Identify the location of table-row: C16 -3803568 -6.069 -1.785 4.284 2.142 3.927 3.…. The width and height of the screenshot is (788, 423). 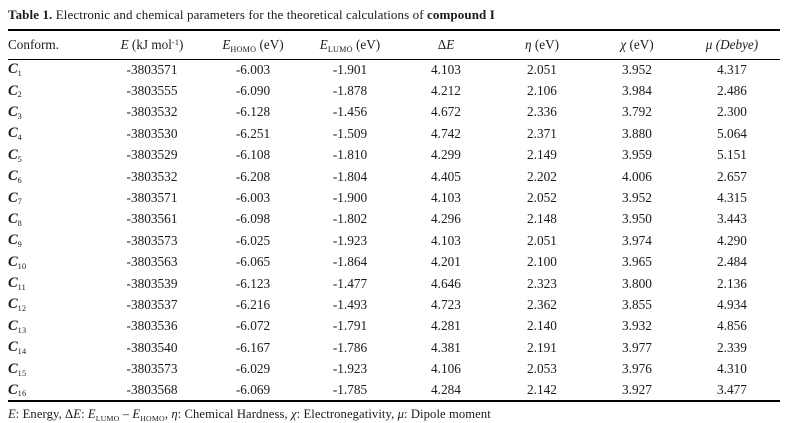
(394, 390).